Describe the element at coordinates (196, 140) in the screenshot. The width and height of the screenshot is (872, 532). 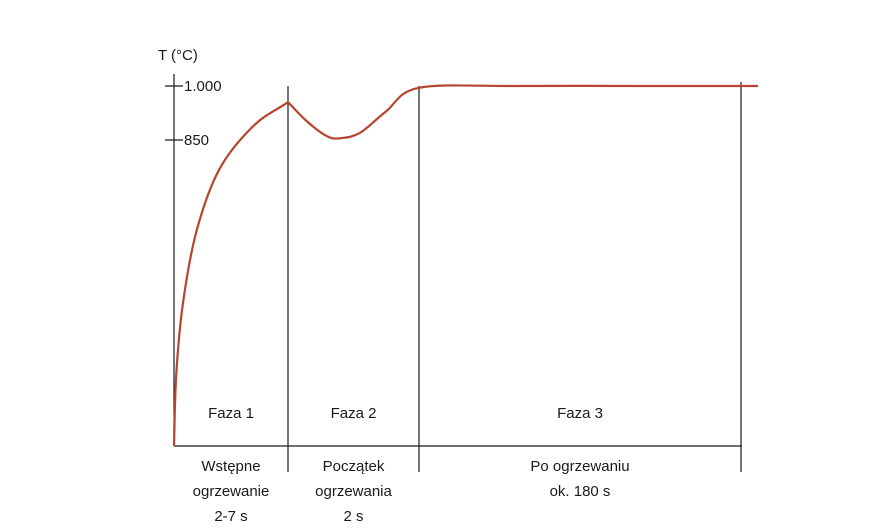
I see `y-tick-label: 850` at that location.